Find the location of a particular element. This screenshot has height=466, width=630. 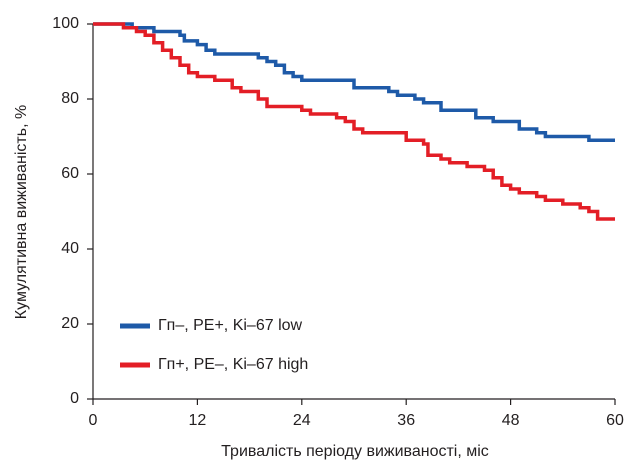

legend-label: Гп–, РЕ+, Ki–67 low is located at coordinates (230, 325).